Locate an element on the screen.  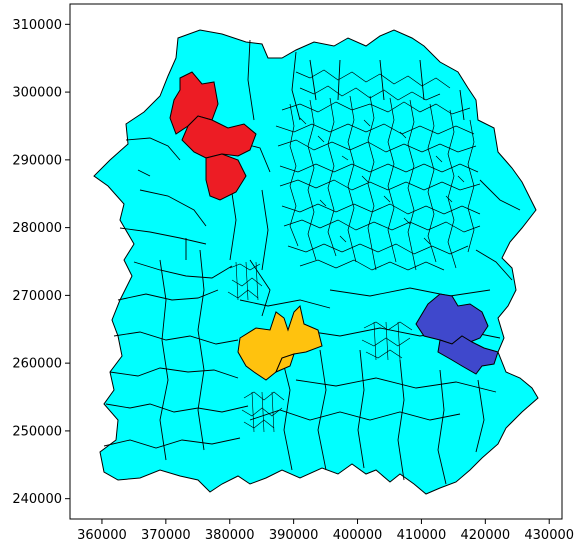
dense-cluster-west is located at coordinates (245, 281).